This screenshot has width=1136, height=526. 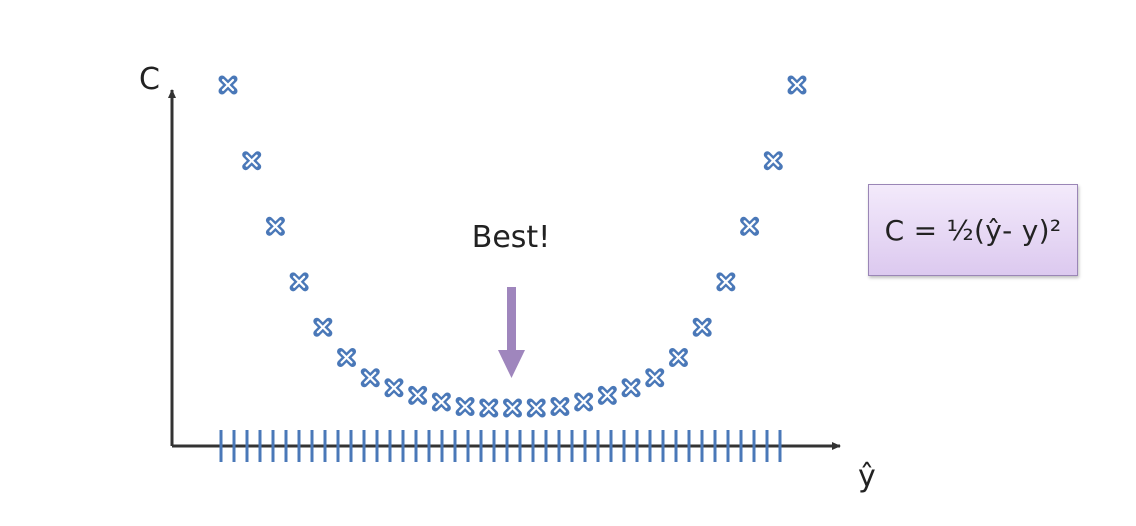 I want to click on best-annotation: Best!, so click(x=511, y=237).